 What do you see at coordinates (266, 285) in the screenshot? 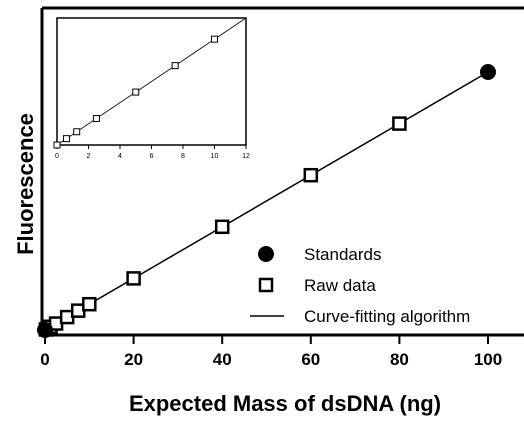
I see `legend-raw-marker` at bounding box center [266, 285].